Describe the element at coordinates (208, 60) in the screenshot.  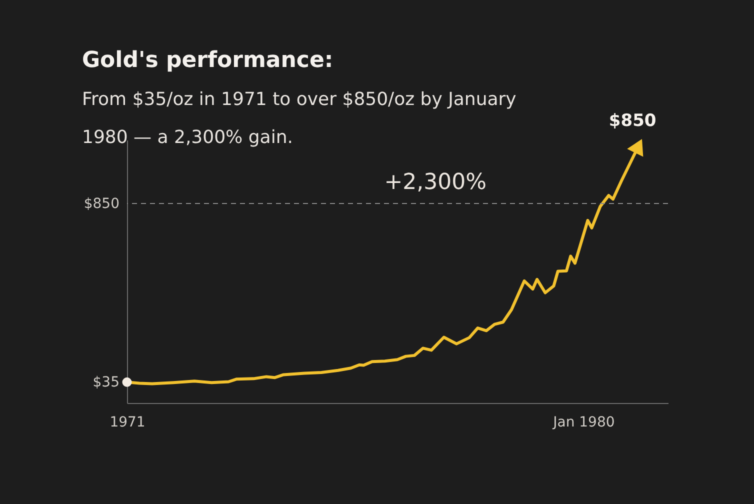
I see `chart-title: Gold's performance:` at that location.